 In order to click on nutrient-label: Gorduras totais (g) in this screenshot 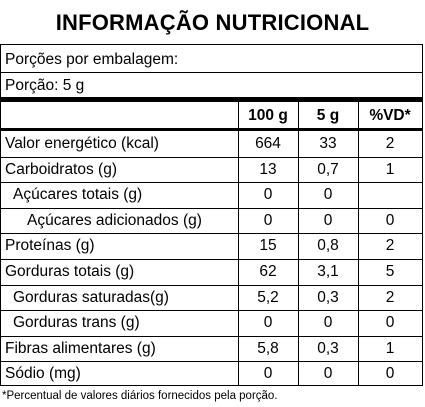, I will do `click(70, 271)`.